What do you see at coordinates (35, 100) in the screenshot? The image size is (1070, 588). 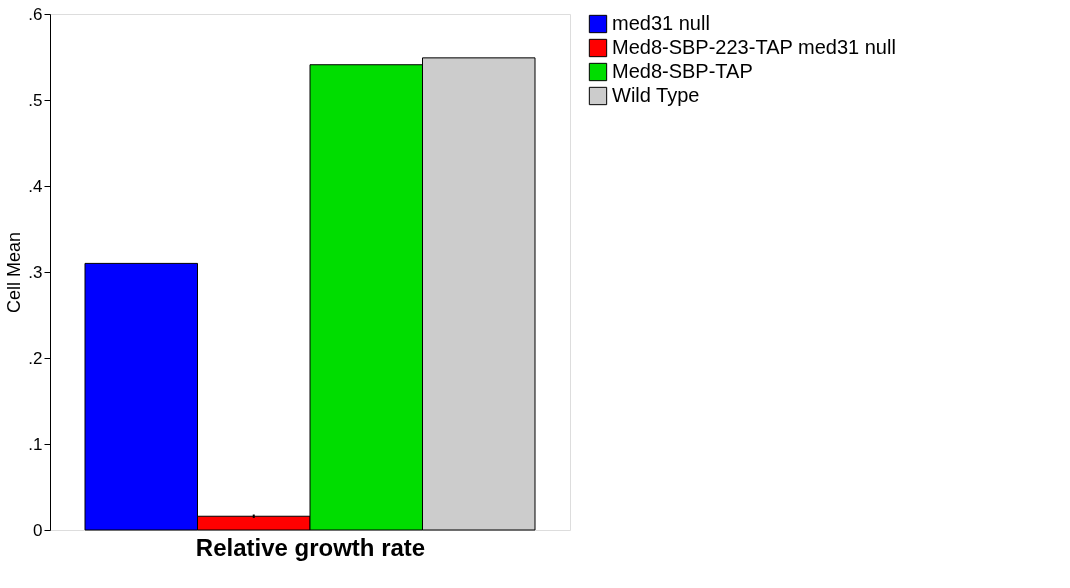 I see `y-tick-label: .5` at bounding box center [35, 100].